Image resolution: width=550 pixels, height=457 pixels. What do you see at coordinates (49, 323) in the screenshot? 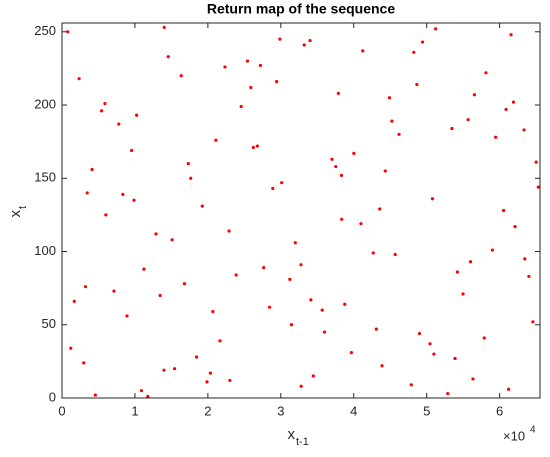
I see `y-tick-label: 50` at bounding box center [49, 323].